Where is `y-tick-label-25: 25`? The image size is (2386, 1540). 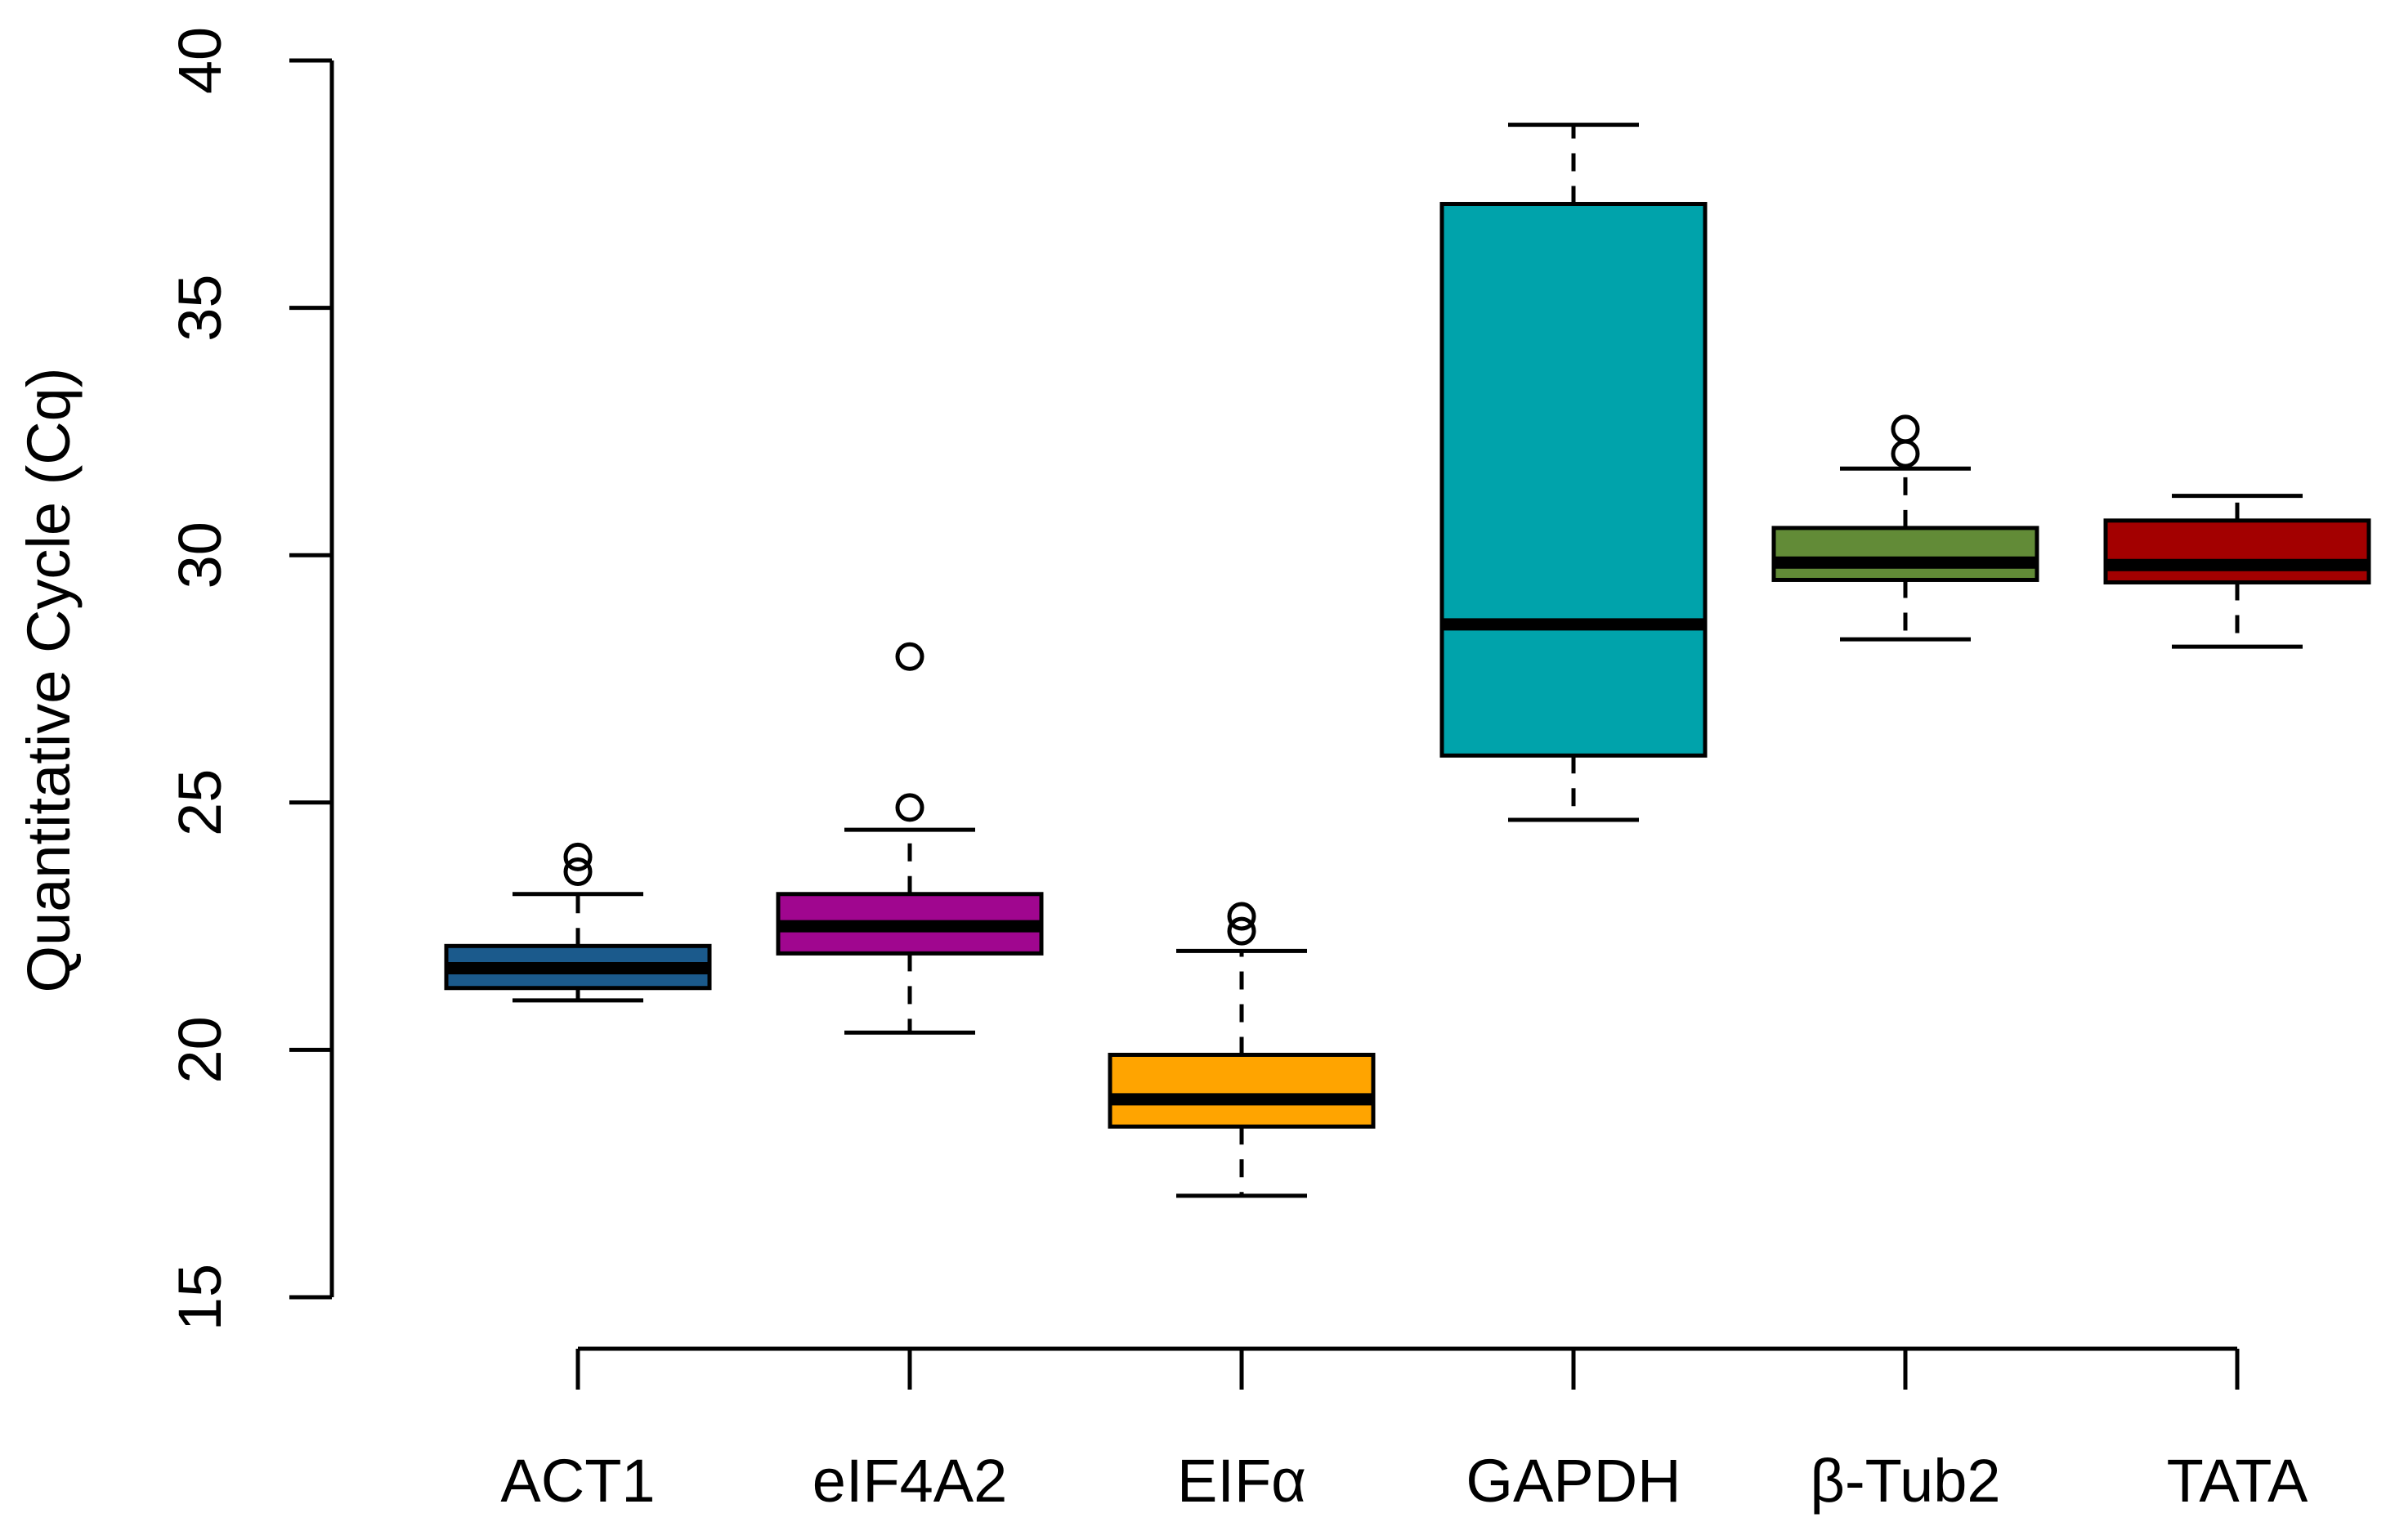
y-tick-label-25: 25 is located at coordinates (200, 803).